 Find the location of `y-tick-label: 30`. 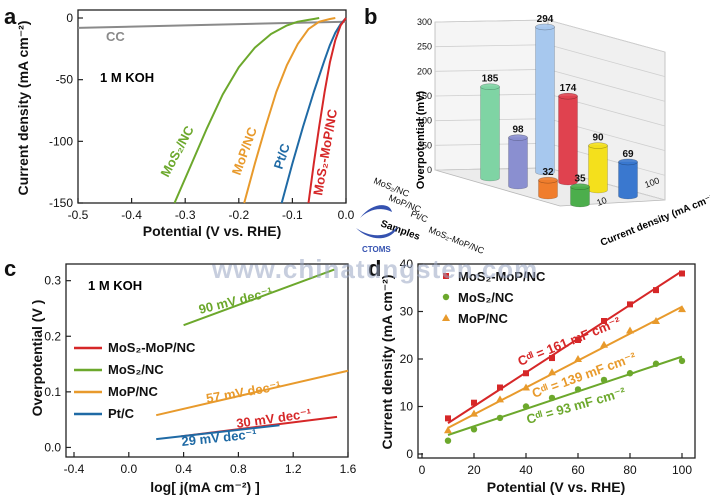

y-tick-label: 30 is located at coordinates (407, 312).